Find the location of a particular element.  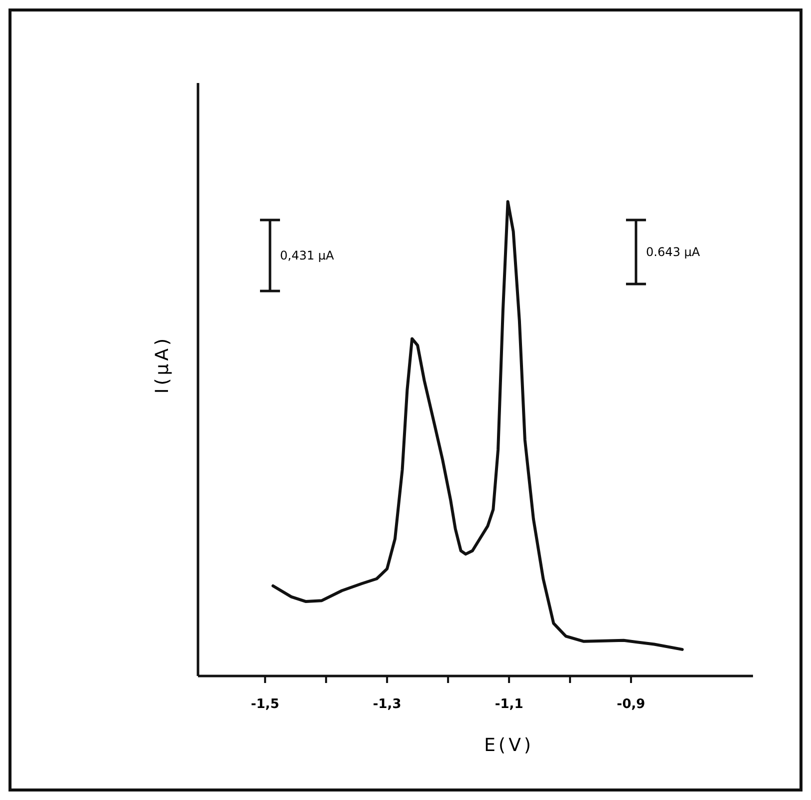

x-tick-label: -1,3 is located at coordinates (387, 704).